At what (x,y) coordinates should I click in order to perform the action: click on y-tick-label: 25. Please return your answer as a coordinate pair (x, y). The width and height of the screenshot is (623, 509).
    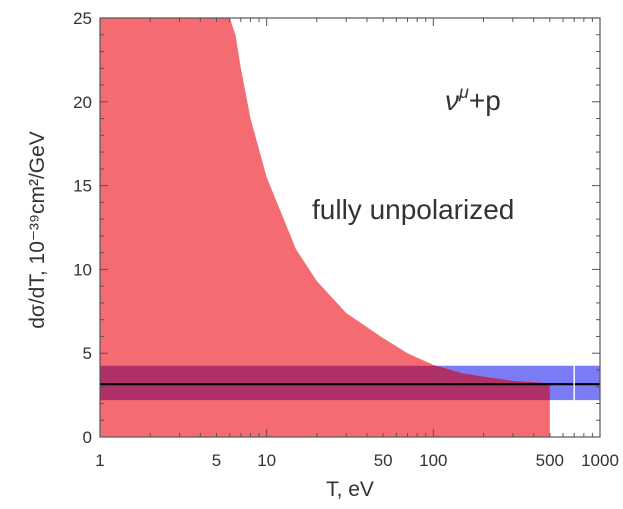
    Looking at the image, I should click on (82, 18).